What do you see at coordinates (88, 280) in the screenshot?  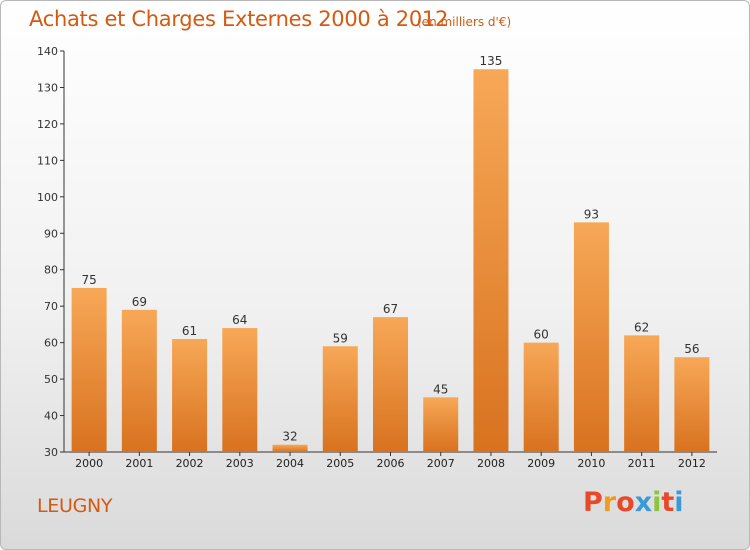 I see `data-label: 75` at bounding box center [88, 280].